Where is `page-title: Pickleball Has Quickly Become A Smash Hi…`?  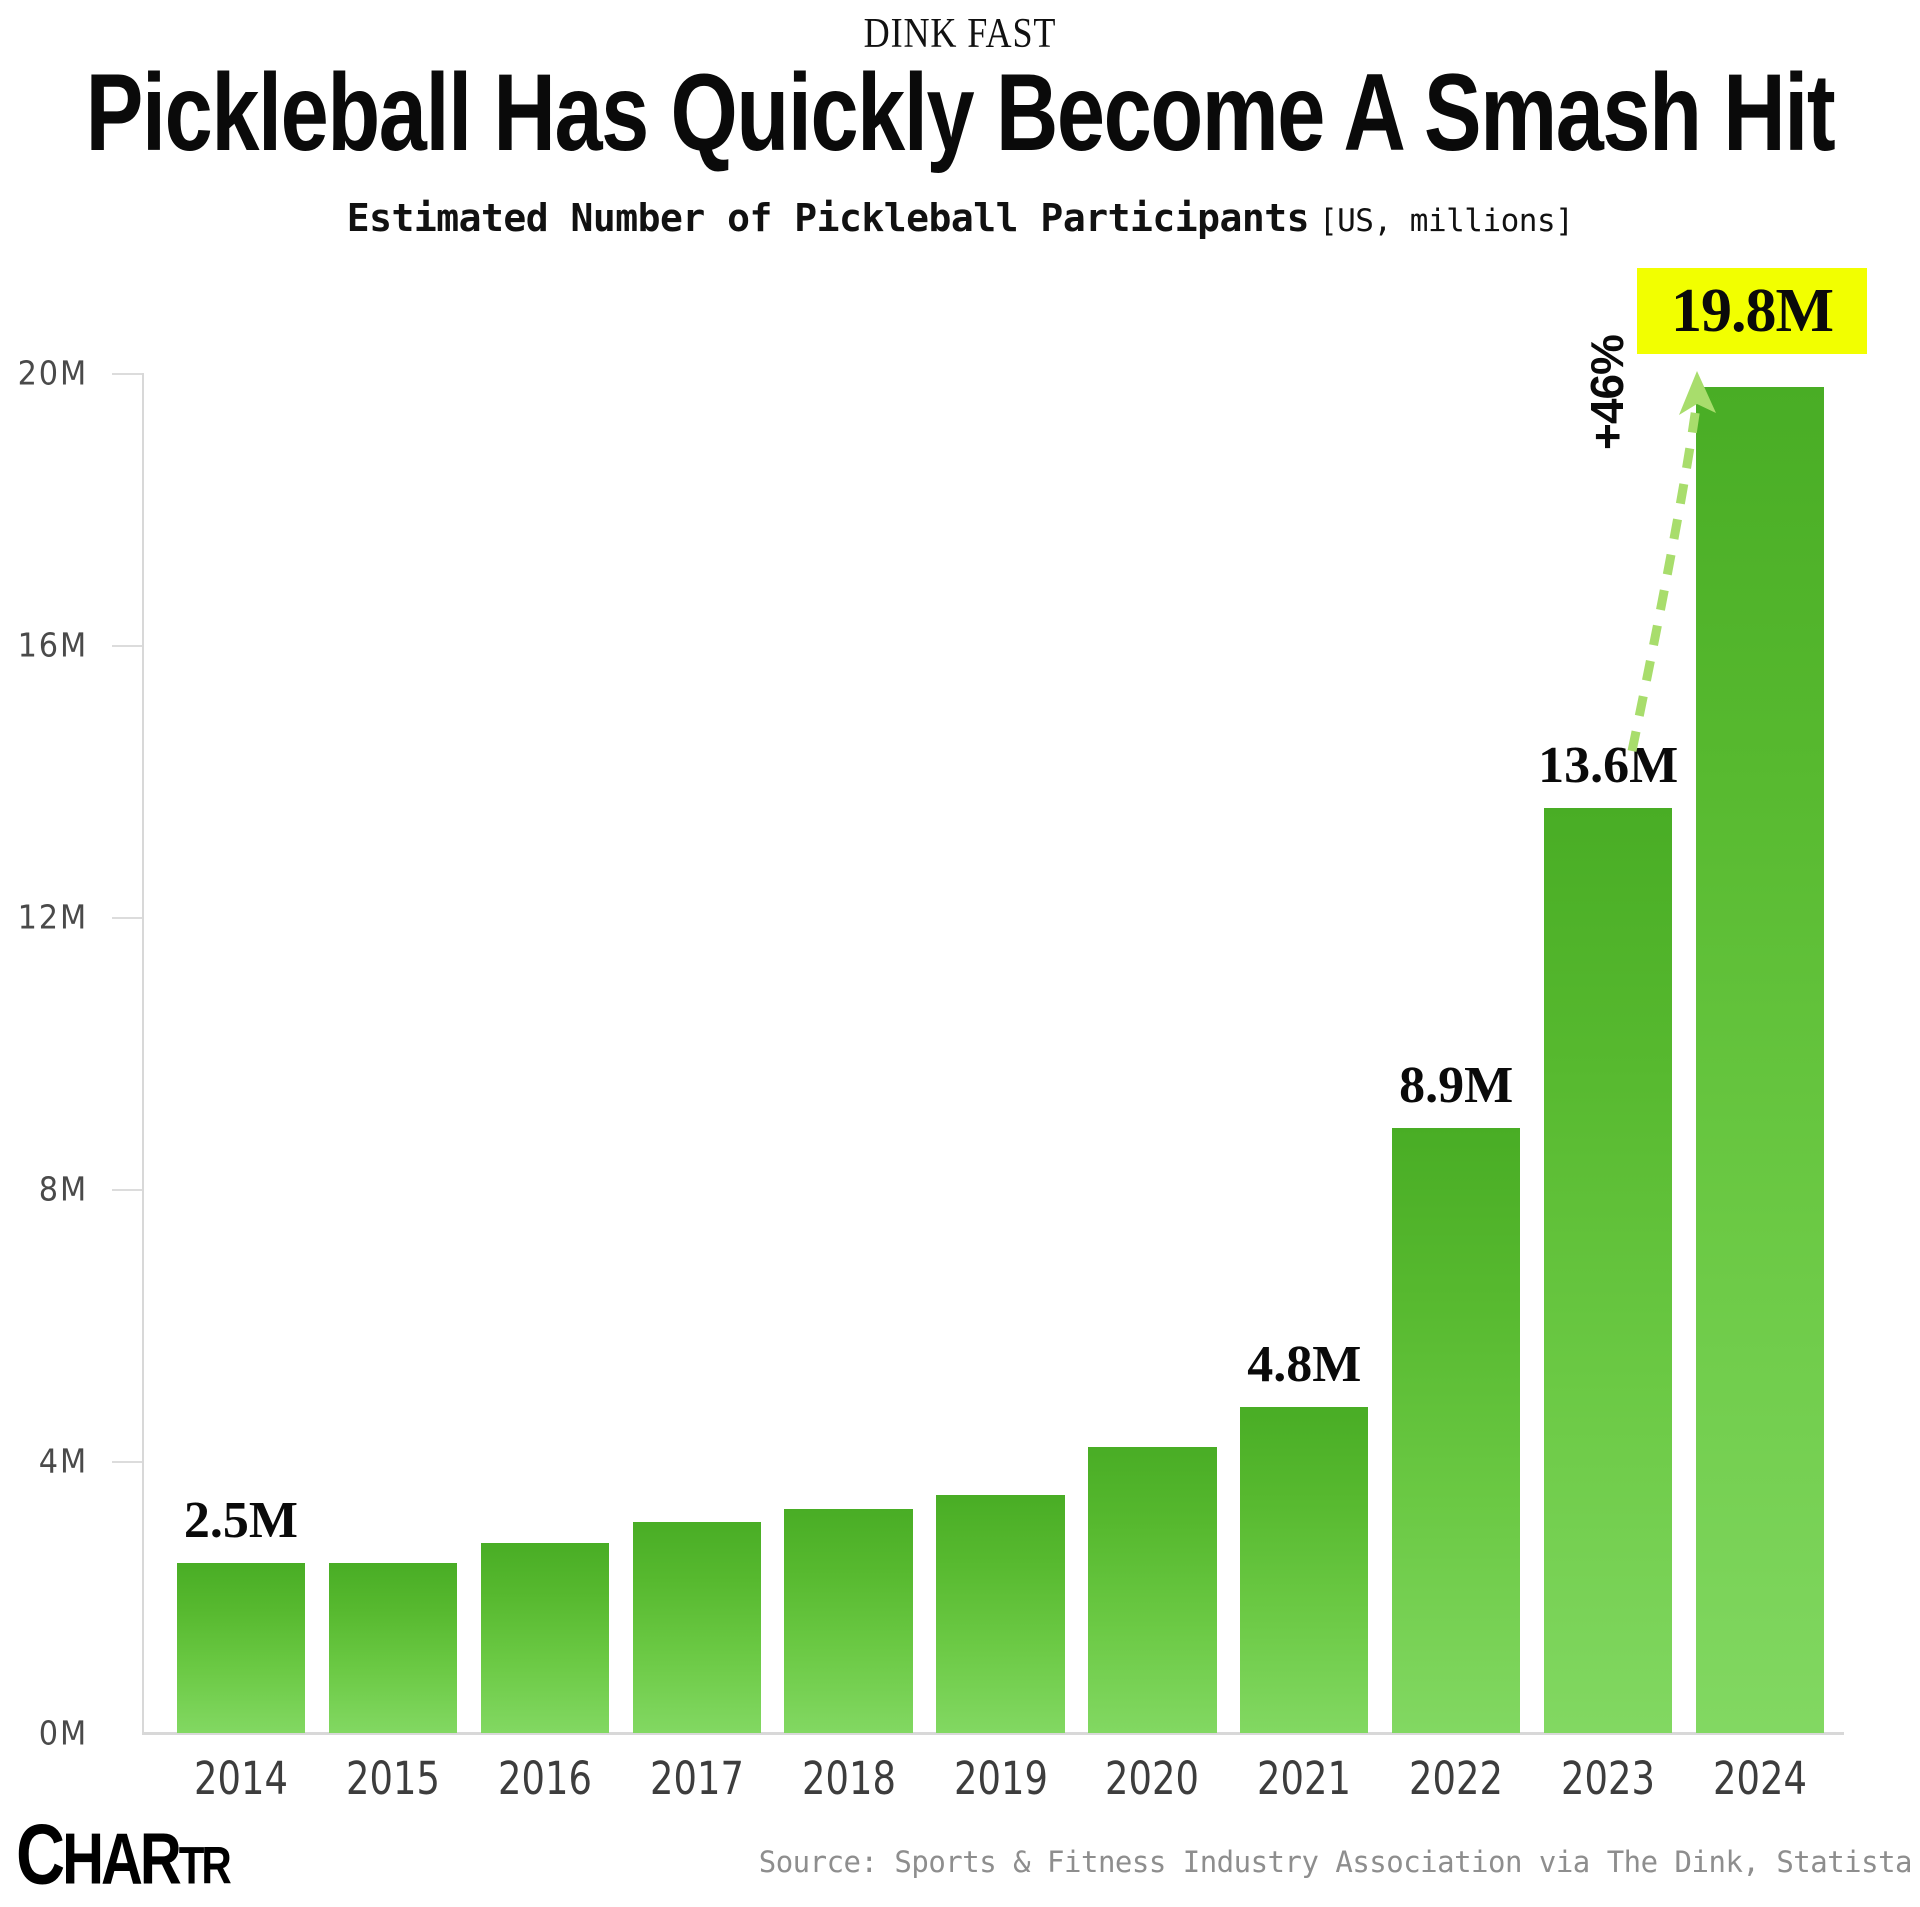 page-title: Pickleball Has Quickly Become A Smash Hi… is located at coordinates (960, 112).